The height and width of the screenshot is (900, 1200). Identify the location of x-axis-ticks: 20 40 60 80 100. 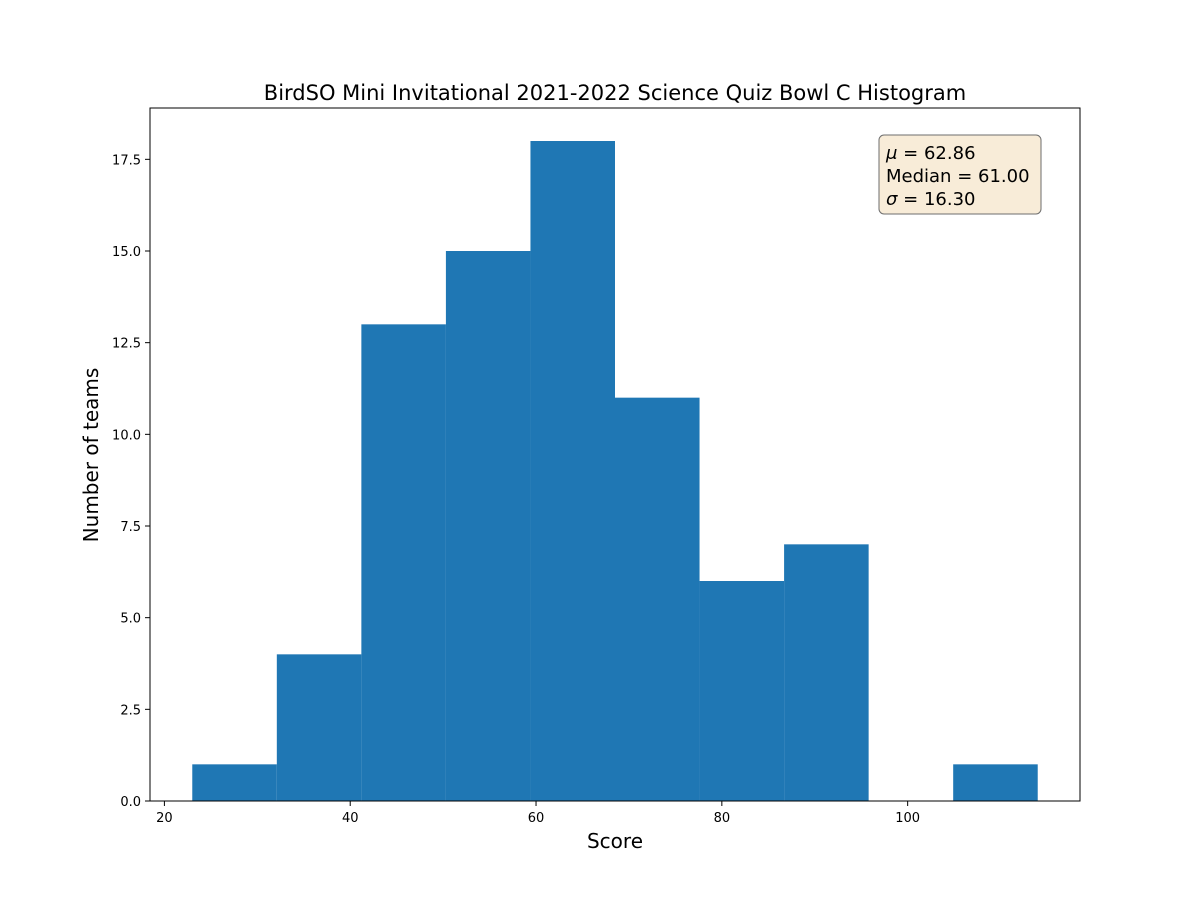
(538, 813).